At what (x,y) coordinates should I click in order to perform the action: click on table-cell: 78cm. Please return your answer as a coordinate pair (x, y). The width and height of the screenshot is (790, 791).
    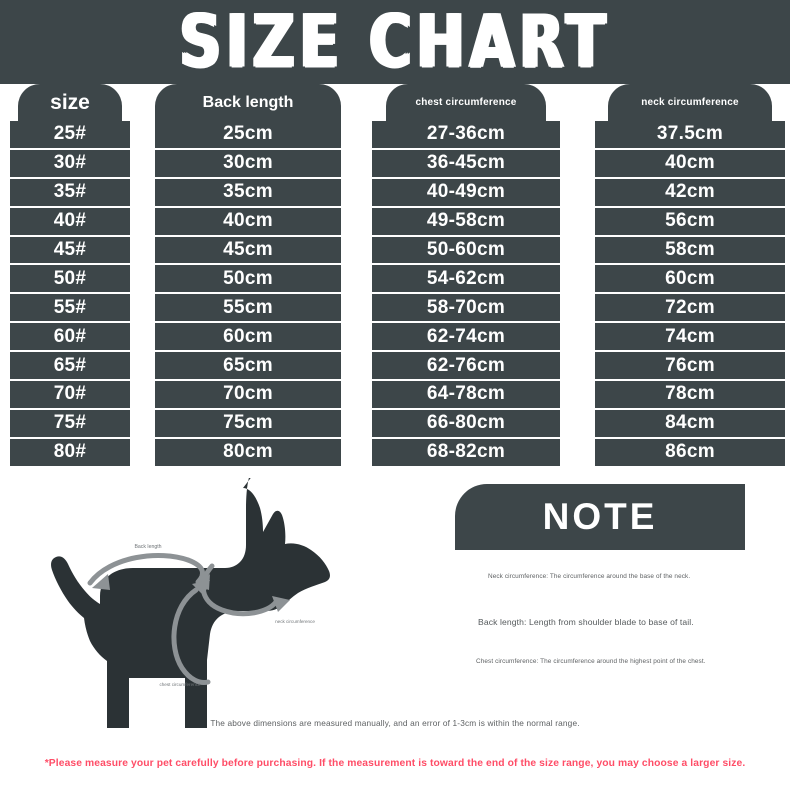
    Looking at the image, I should click on (690, 394).